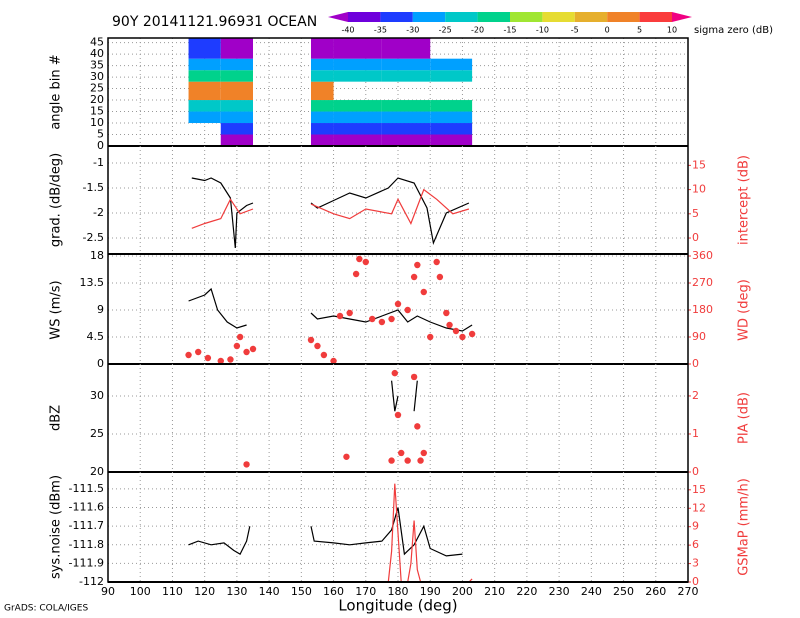  I want to click on colorbar-label: 10, so click(672, 30).